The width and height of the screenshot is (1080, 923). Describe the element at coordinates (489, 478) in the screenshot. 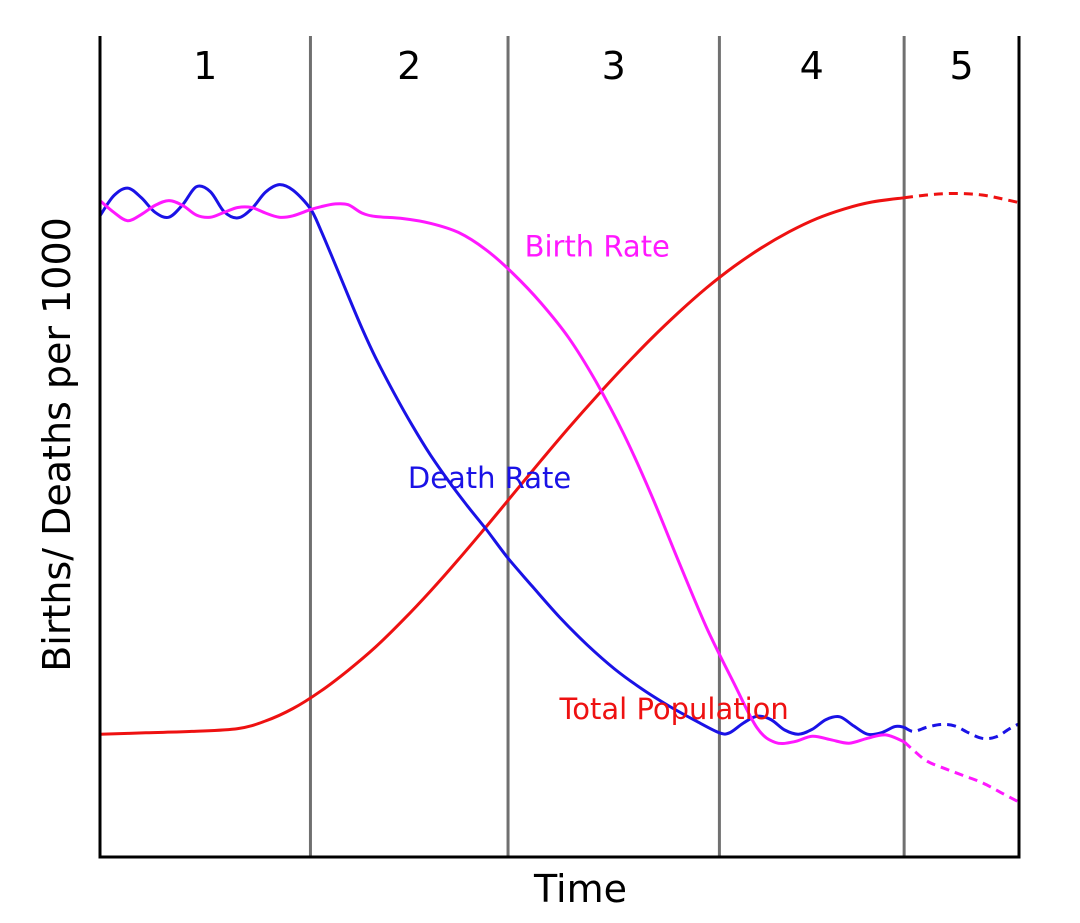

I see `death-rate-label: Death Rate` at that location.